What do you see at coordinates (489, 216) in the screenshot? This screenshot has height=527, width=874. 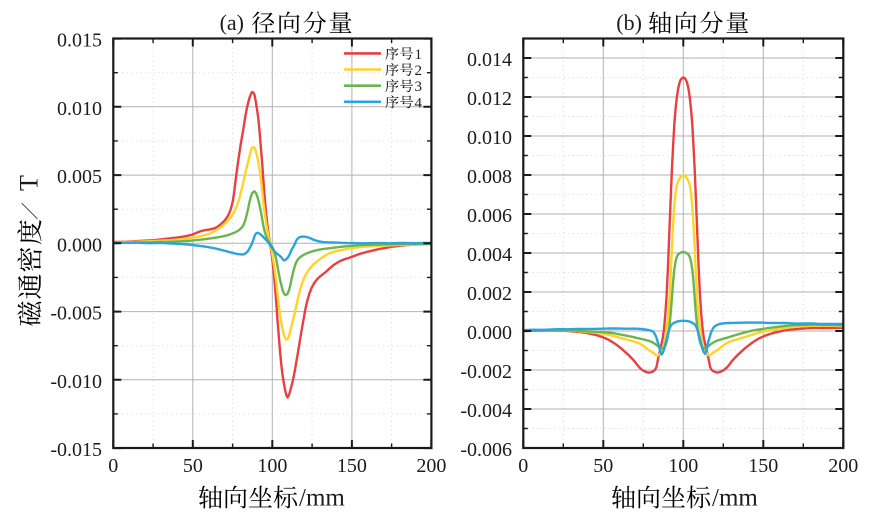 I see `svg-text: 0.006` at bounding box center [489, 216].